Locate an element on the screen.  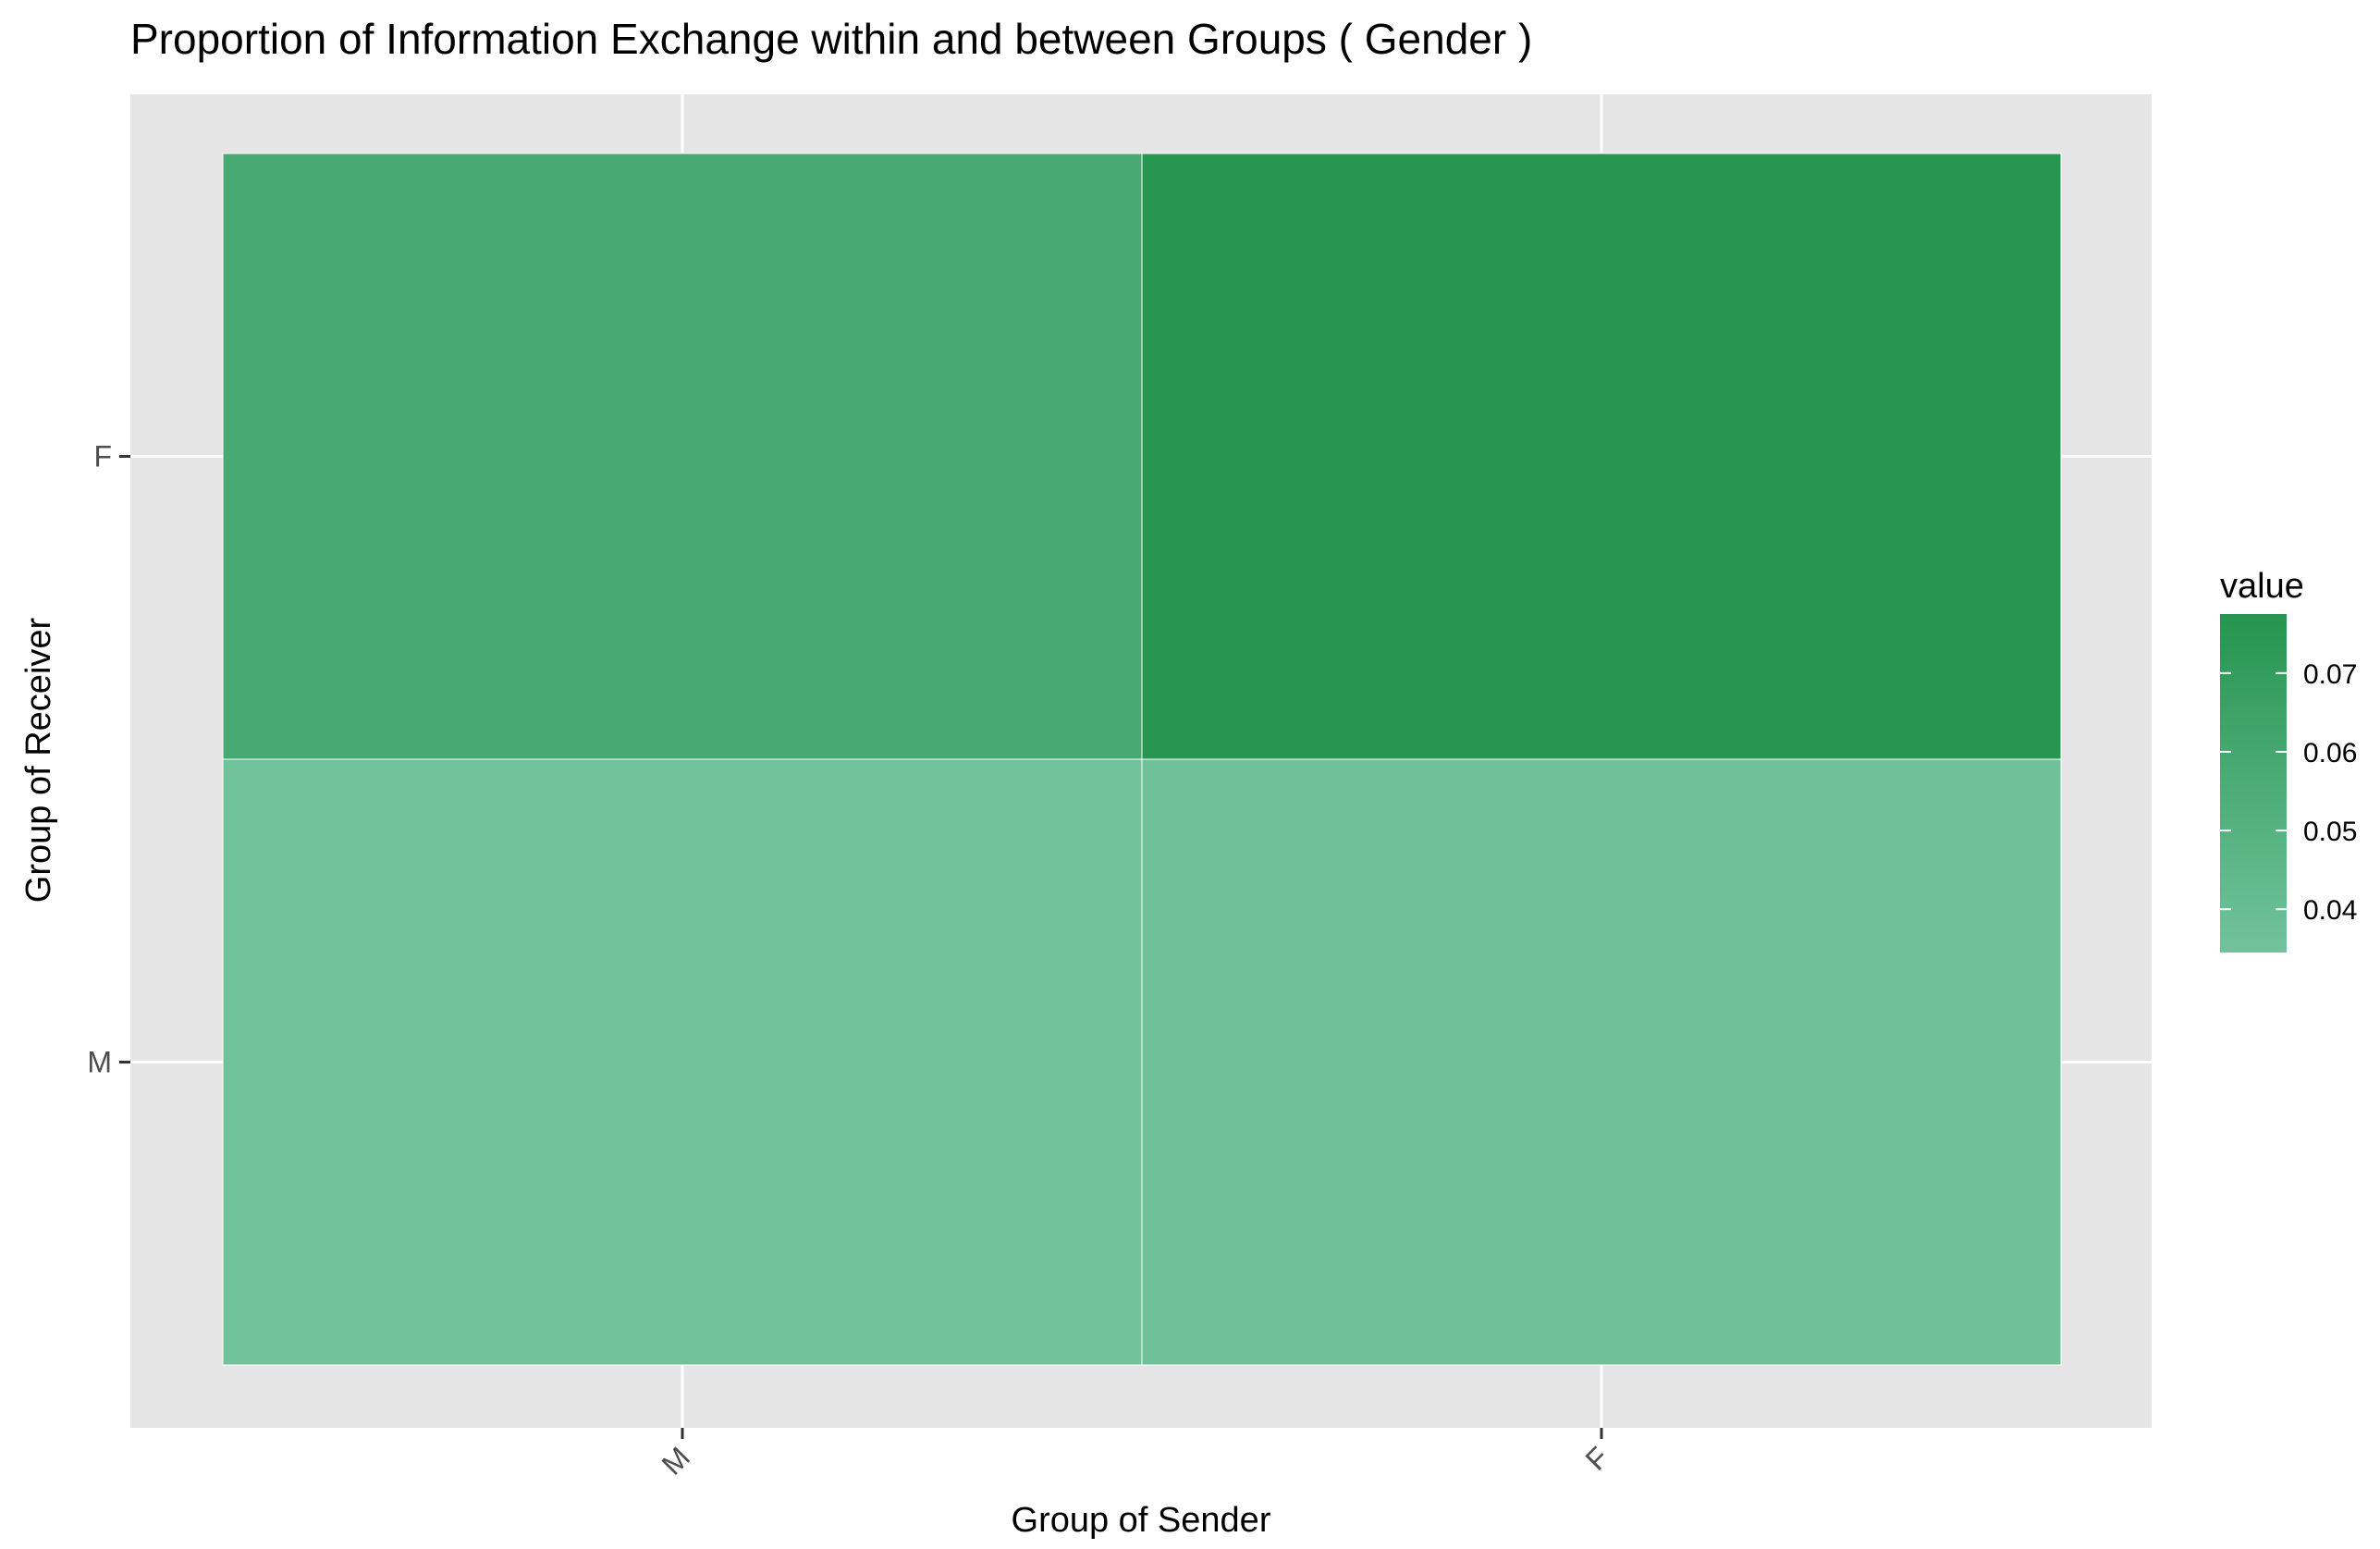
legend-tick-label: 0.07 is located at coordinates (2330, 675).